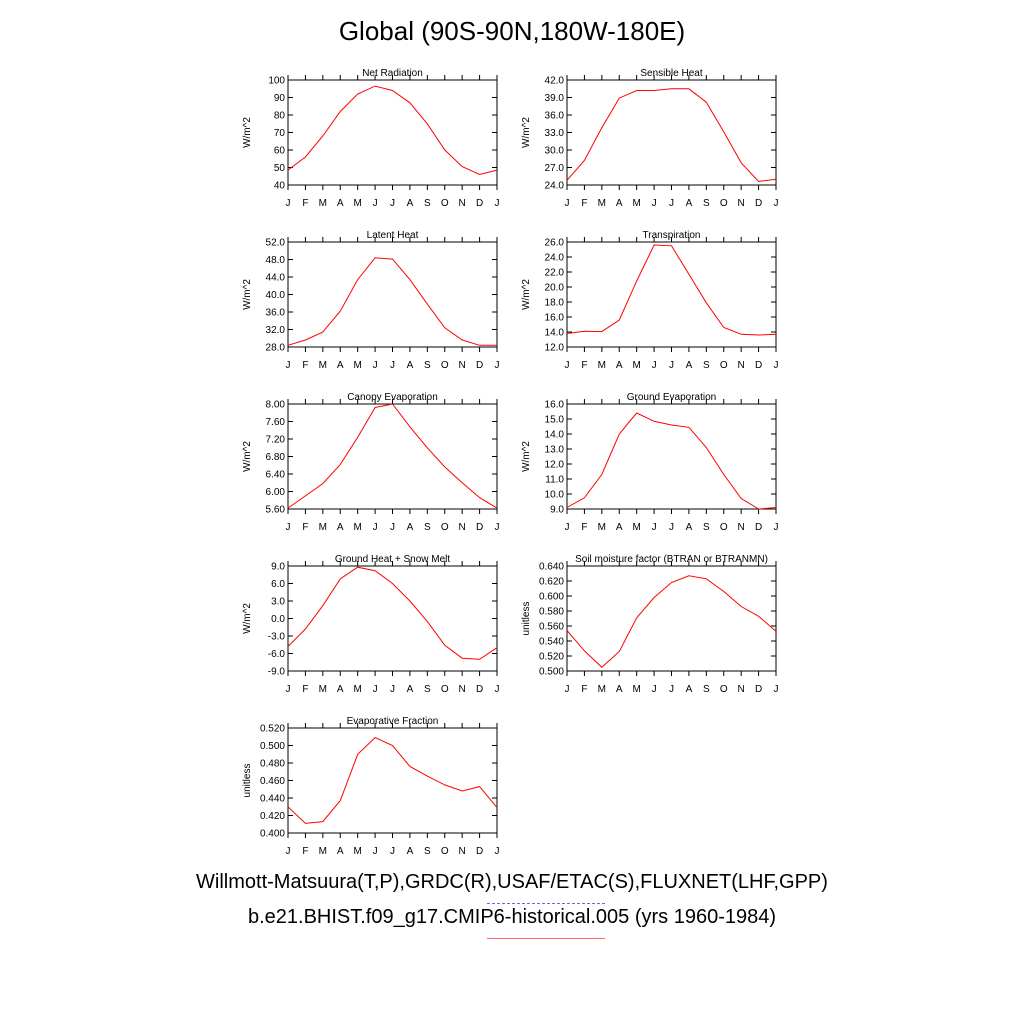  What do you see at coordinates (555, 133) in the screenshot?
I see `y-tick-label: 33.0` at bounding box center [555, 133].